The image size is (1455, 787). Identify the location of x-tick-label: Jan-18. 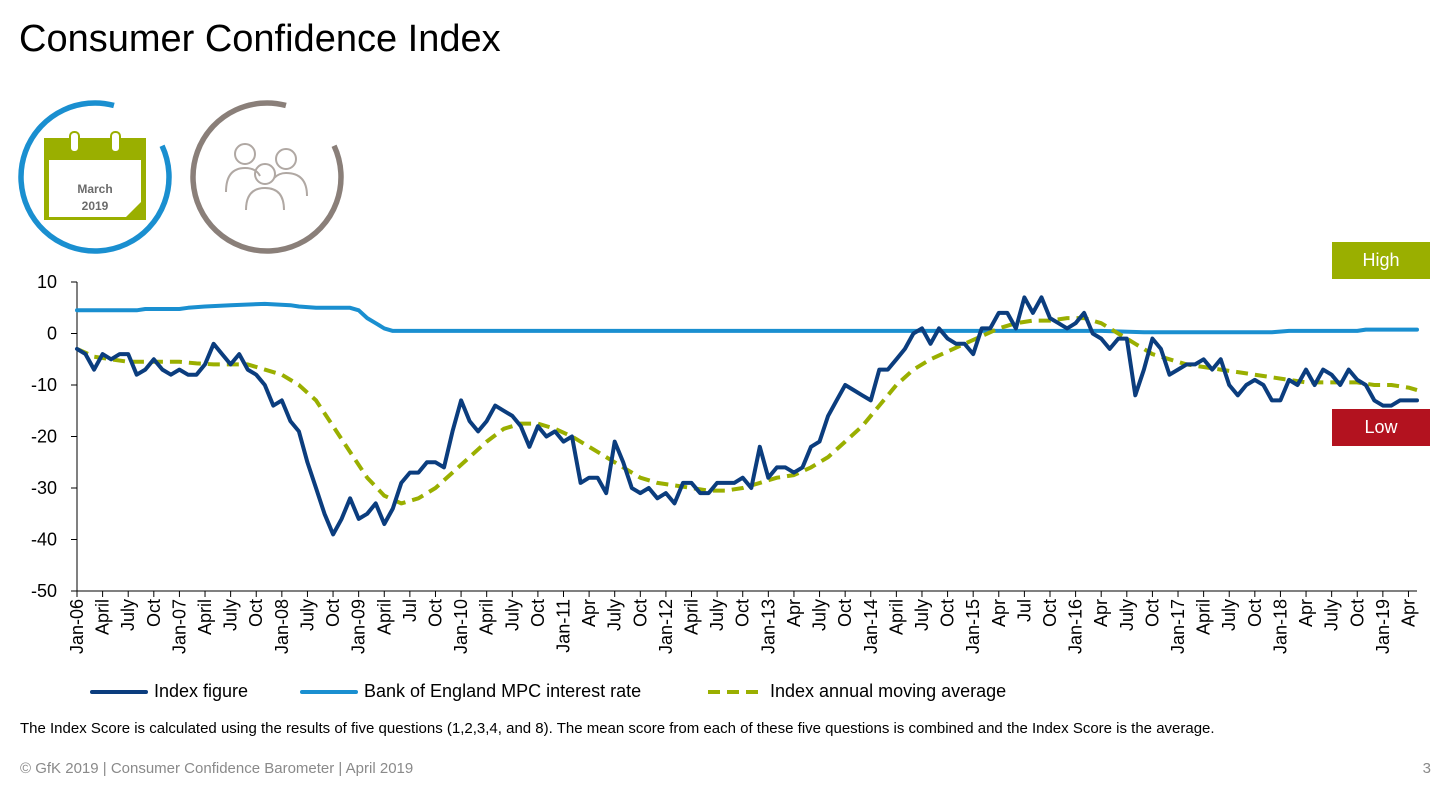
(1280, 626).